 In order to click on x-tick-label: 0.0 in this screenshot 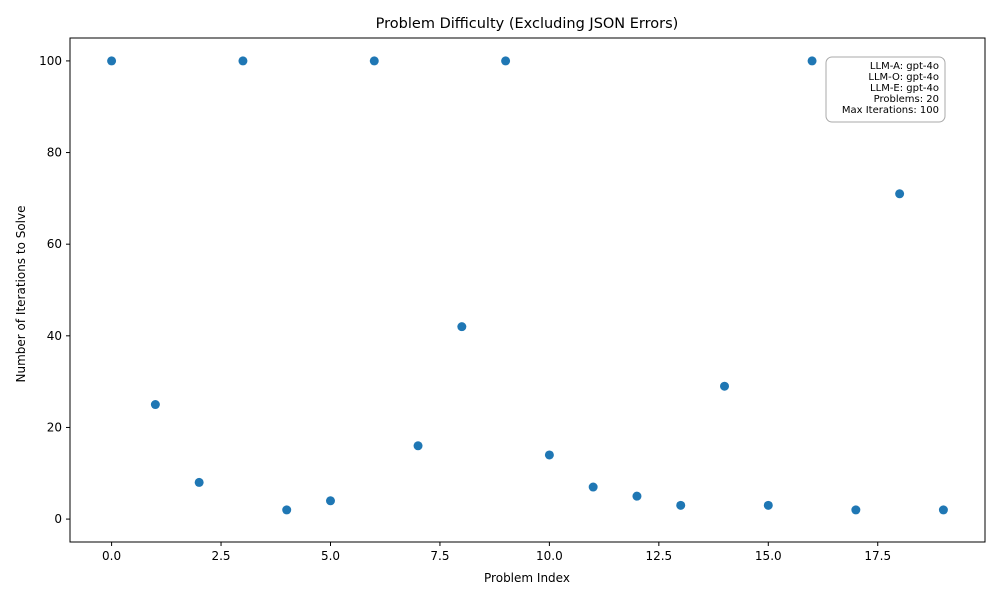, I will do `click(111, 556)`.